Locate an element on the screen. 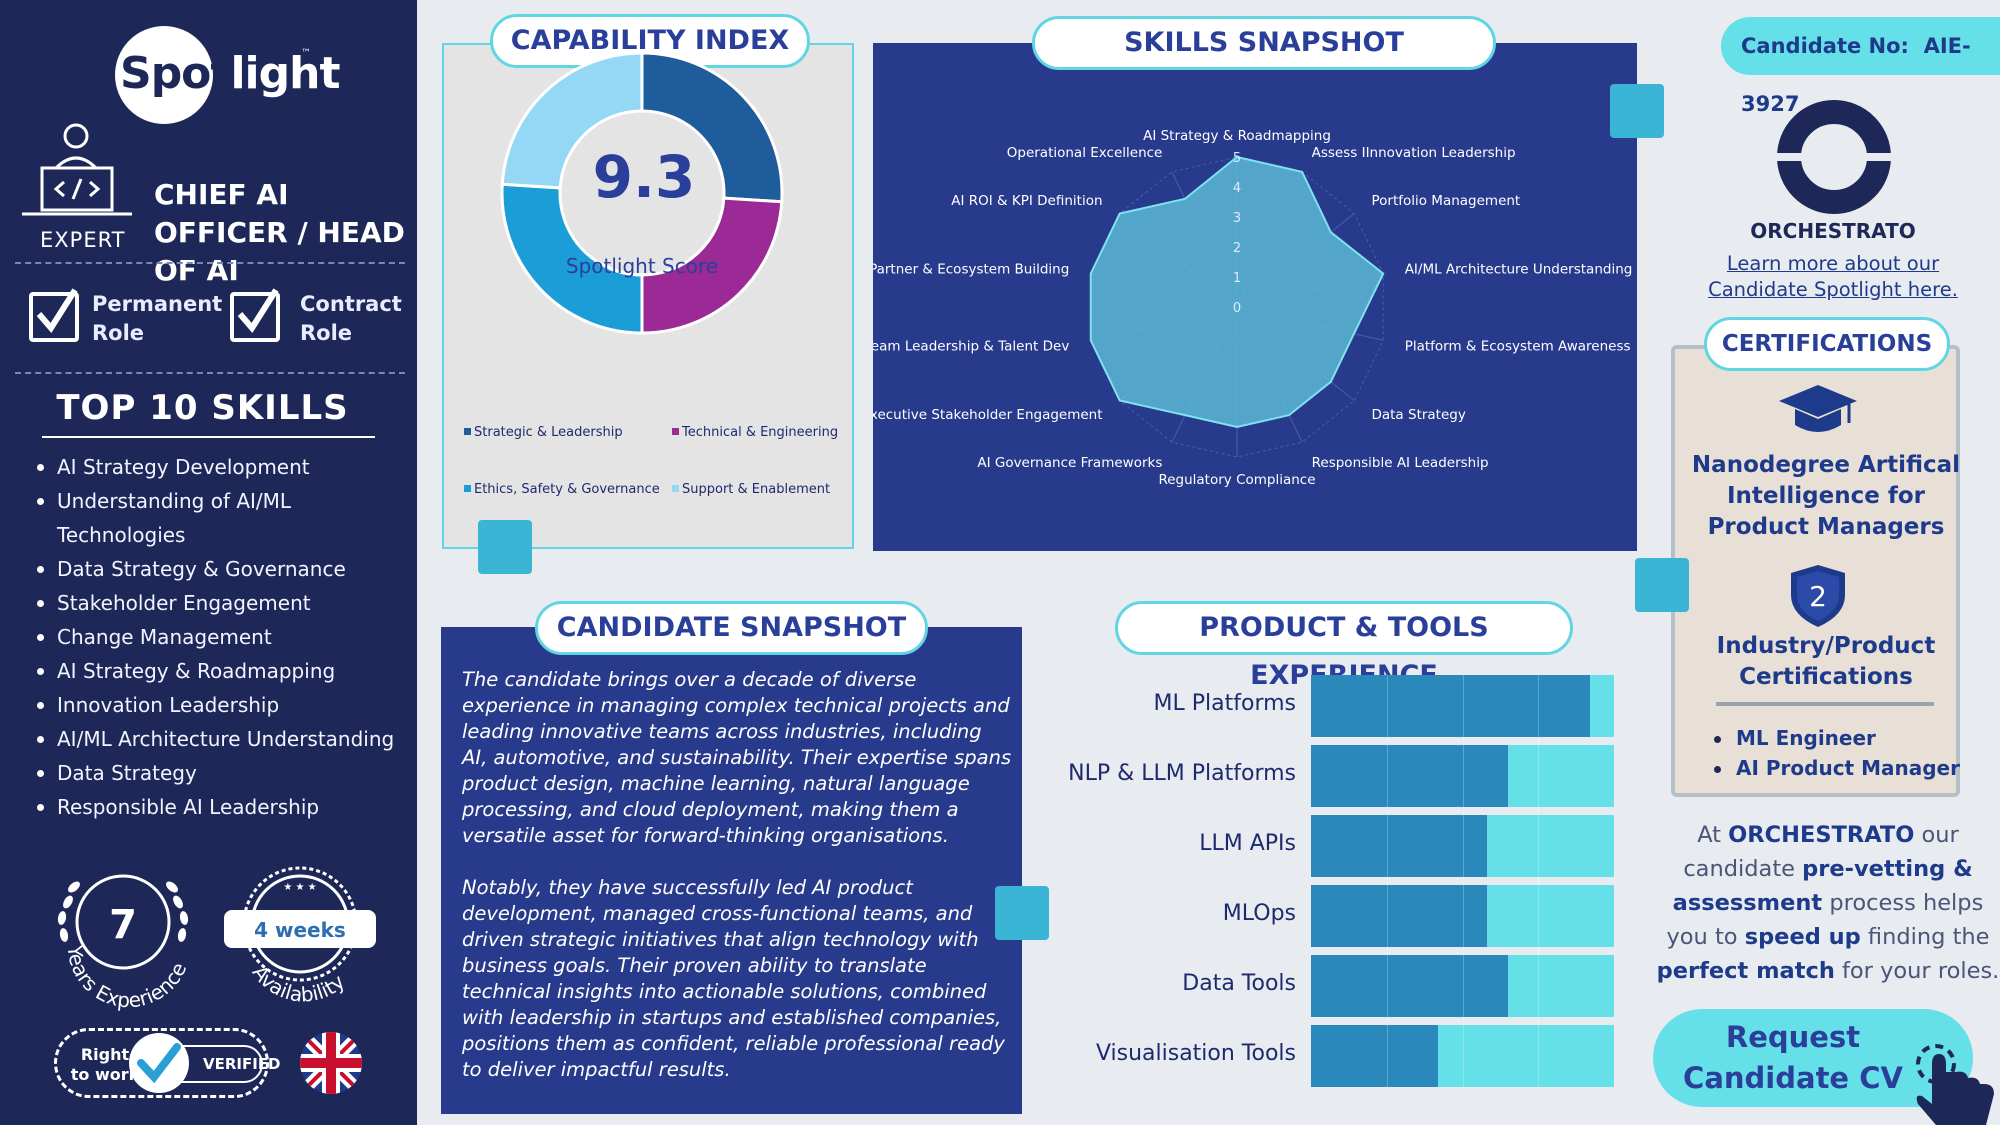 The image size is (2000, 1125). radar-axis-label: Partner & Ecosystem Building is located at coordinates (971, 270).